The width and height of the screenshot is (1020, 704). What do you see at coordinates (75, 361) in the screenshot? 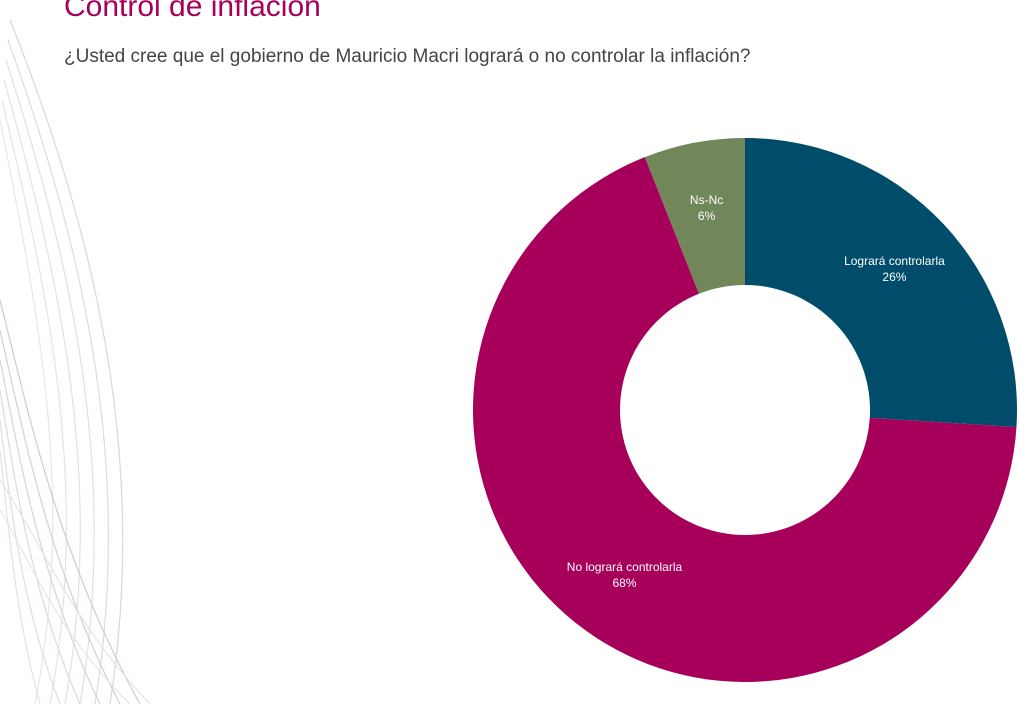
I see `decoration` at bounding box center [75, 361].